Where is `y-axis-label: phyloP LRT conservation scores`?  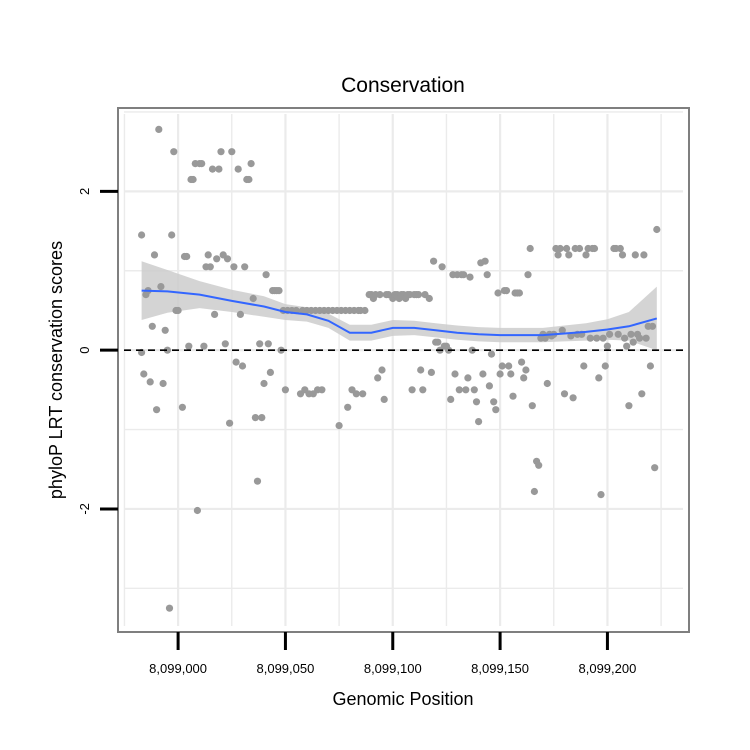
y-axis-label: phyloP LRT conservation scores is located at coordinates (56, 370).